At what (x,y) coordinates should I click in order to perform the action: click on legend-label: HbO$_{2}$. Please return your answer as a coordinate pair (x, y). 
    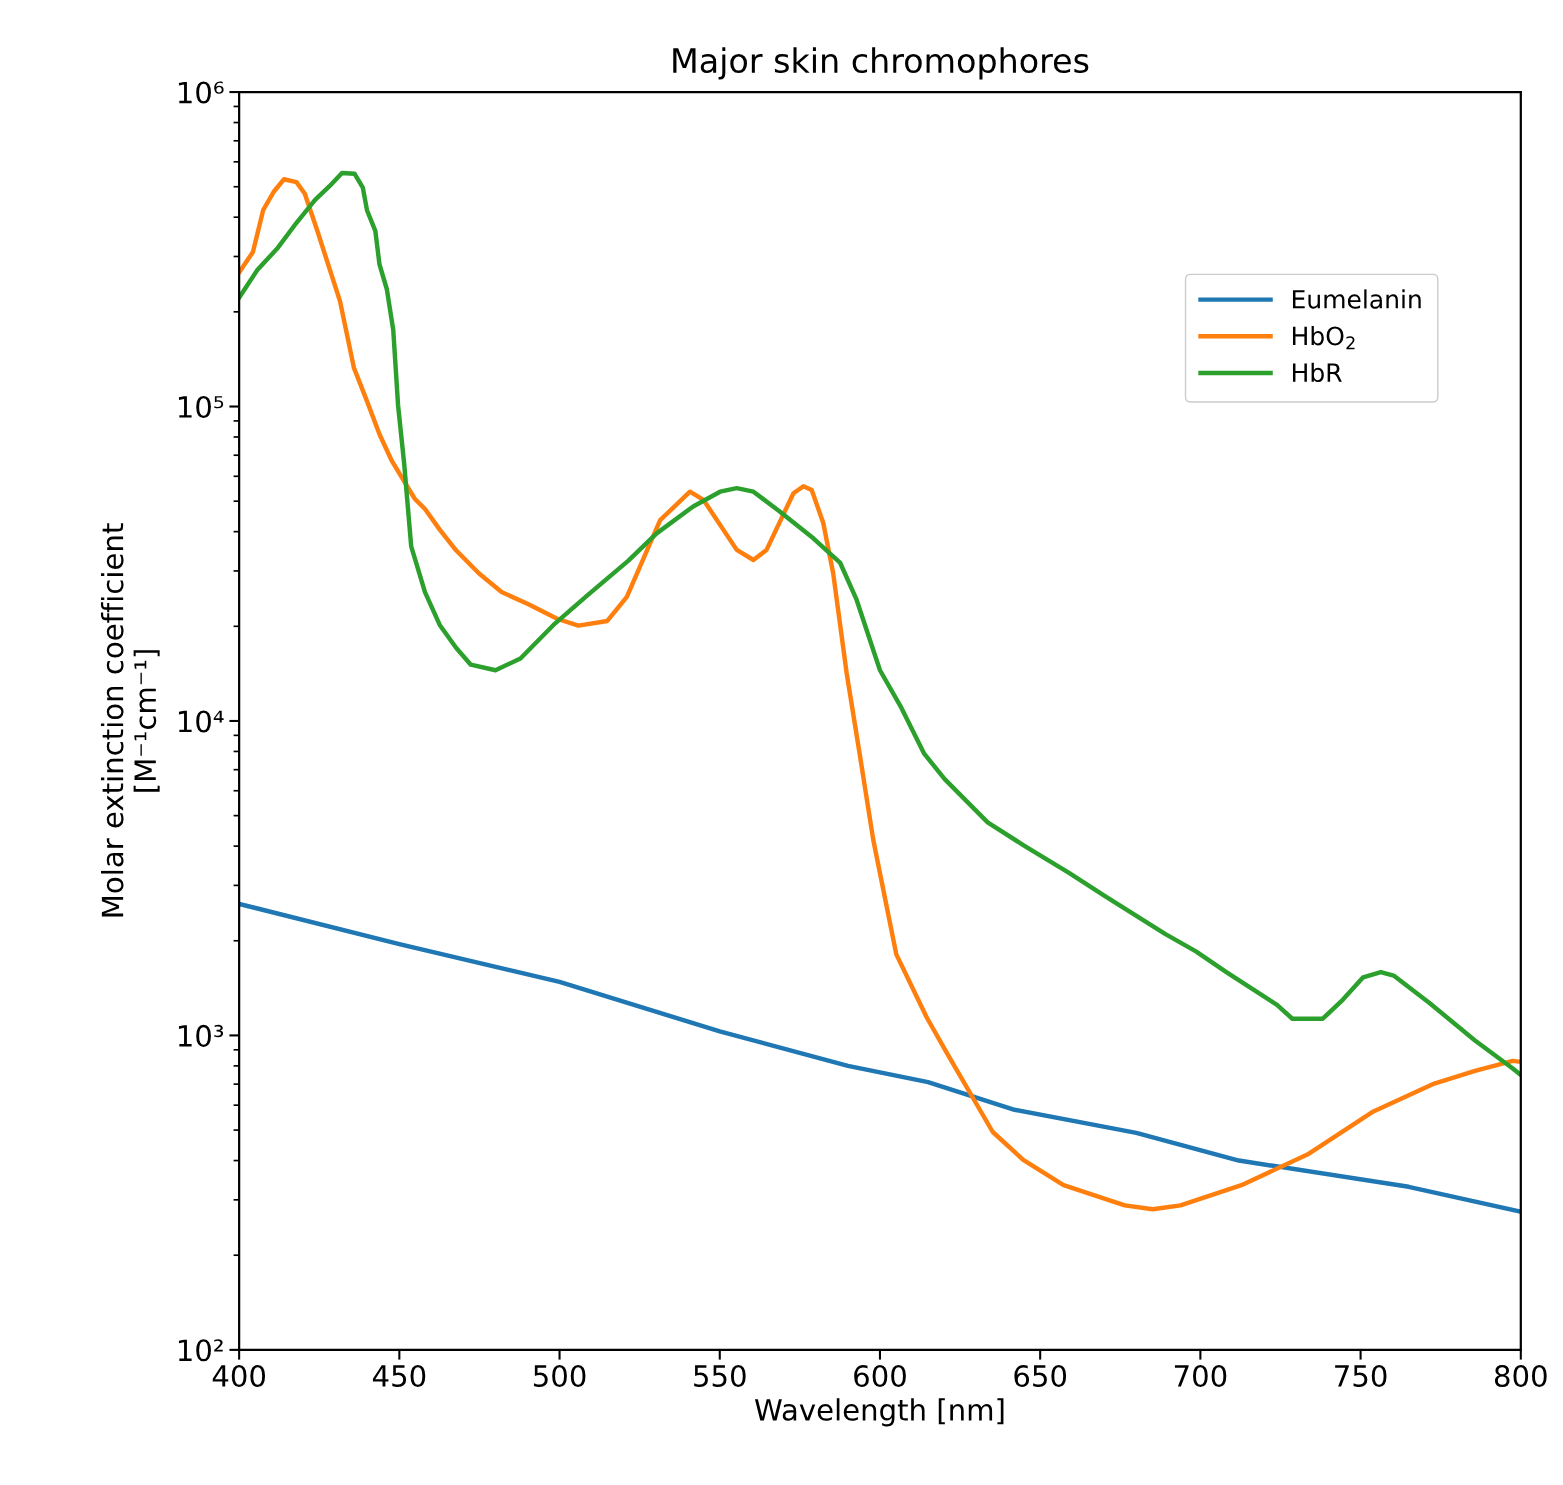
    Looking at the image, I should click on (1323, 338).